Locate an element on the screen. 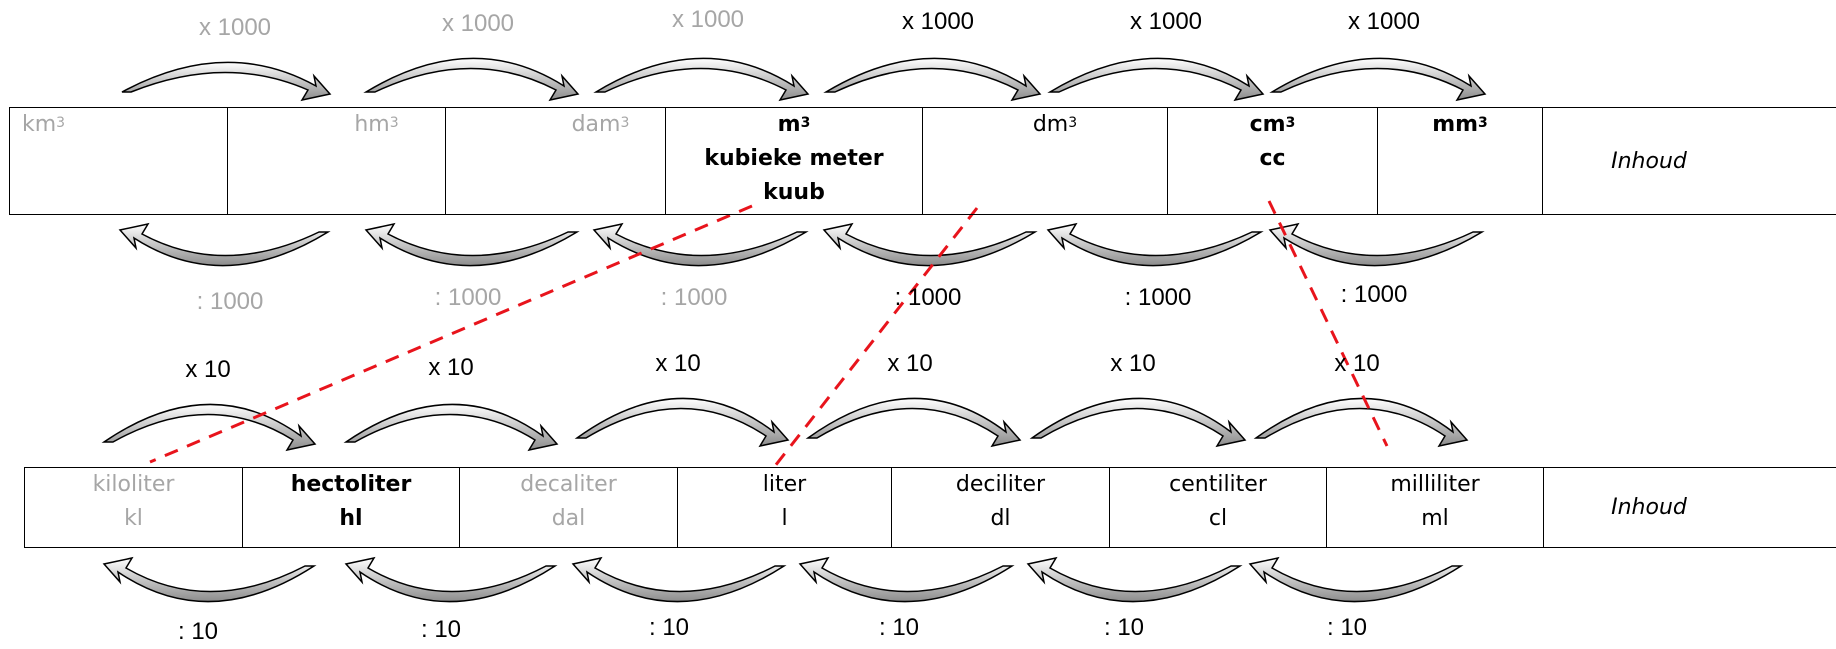 This screenshot has width=1836, height=649. cubic-cell-dam3: dam3 is located at coordinates (555, 161).